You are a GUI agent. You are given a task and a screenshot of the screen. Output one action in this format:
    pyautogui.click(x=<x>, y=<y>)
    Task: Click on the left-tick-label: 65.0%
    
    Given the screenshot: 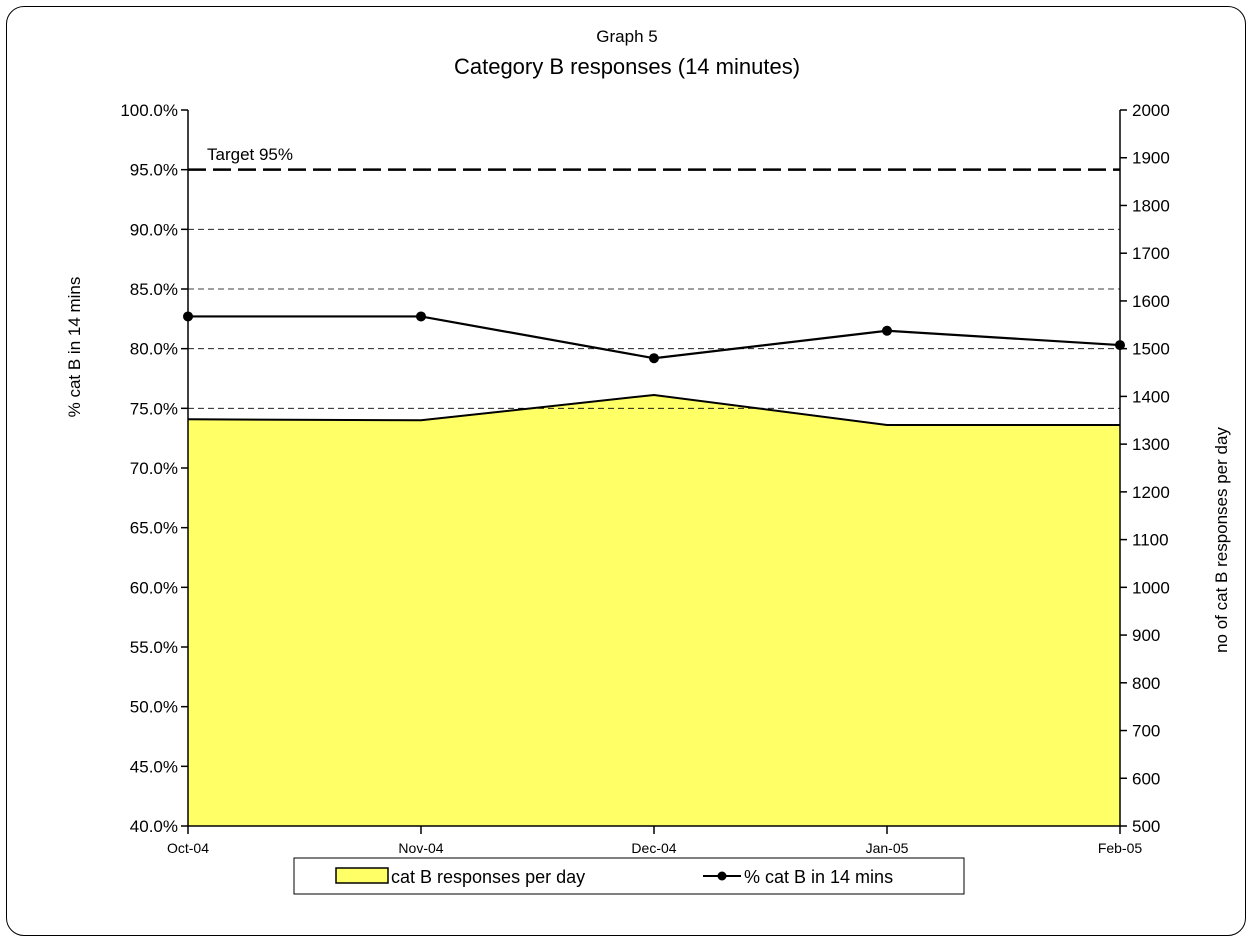 What is the action you would take?
    pyautogui.click(x=154, y=528)
    